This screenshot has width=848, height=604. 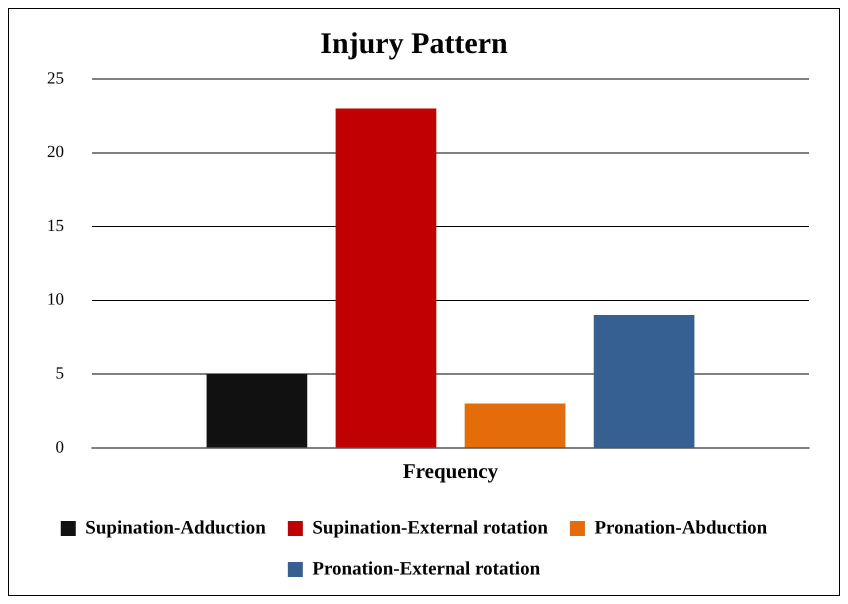 I want to click on y-tick-label: 25, so click(x=55, y=78).